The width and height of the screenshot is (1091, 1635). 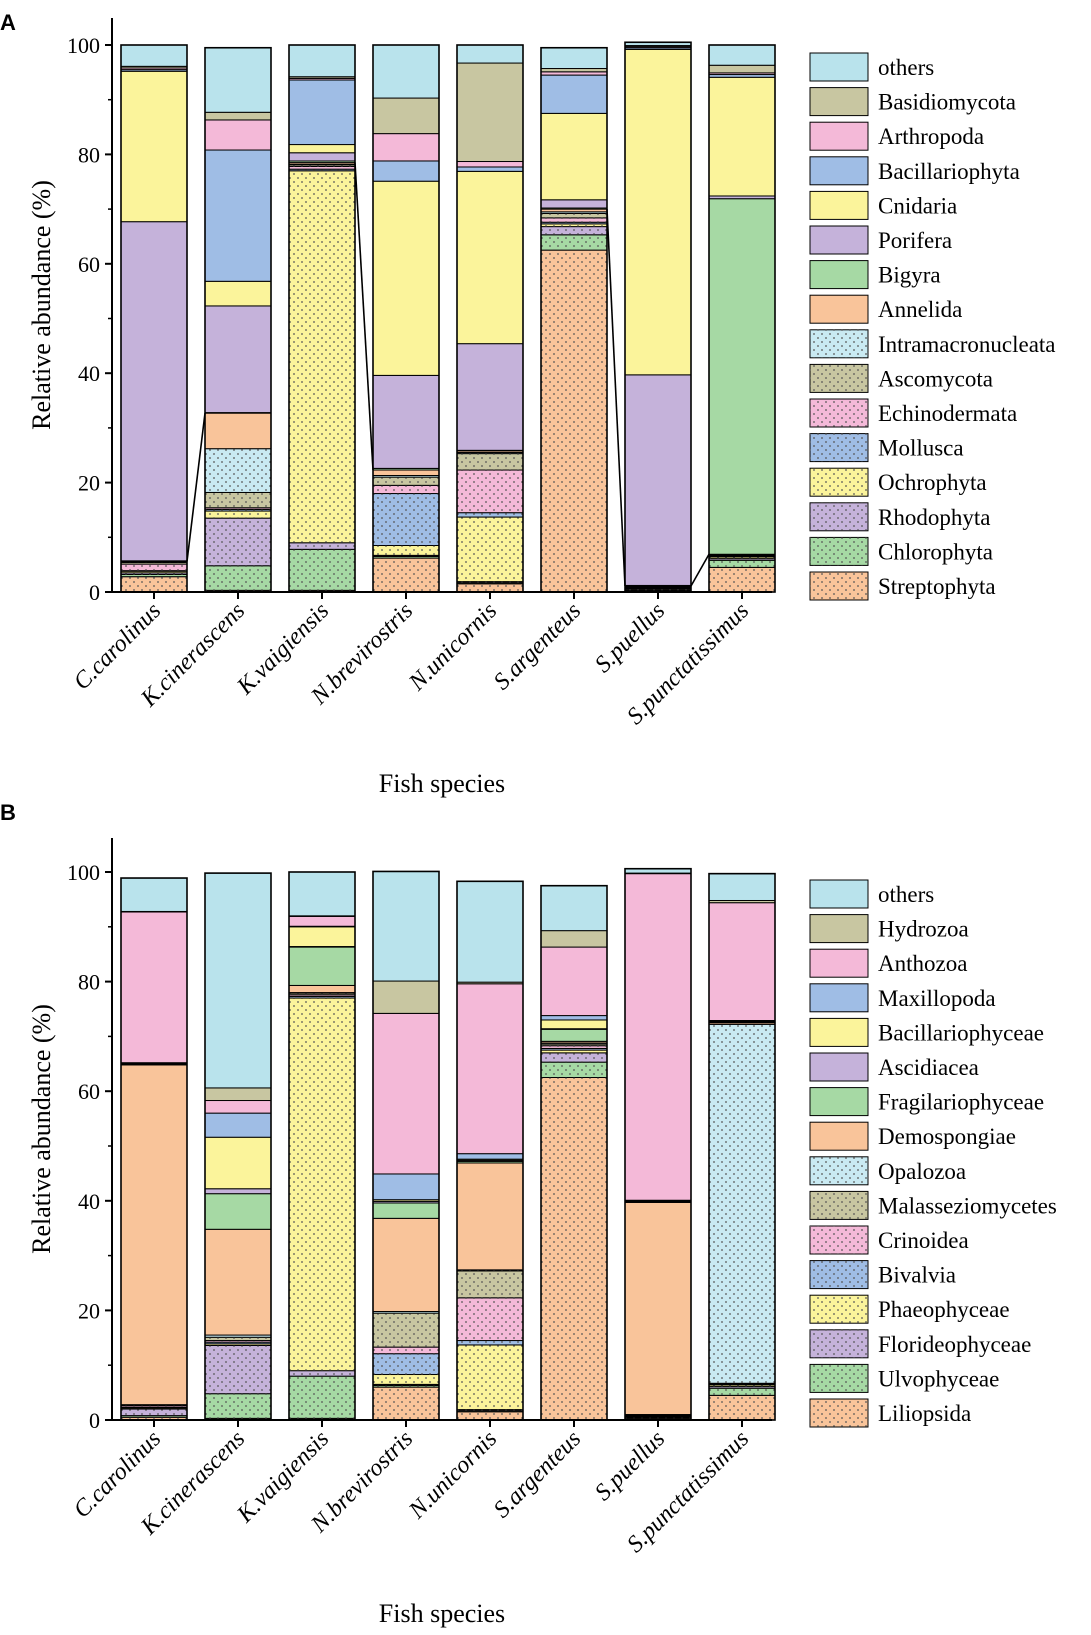 What do you see at coordinates (949, 171) in the screenshot?
I see `legend-label: Bacillariophyta` at bounding box center [949, 171].